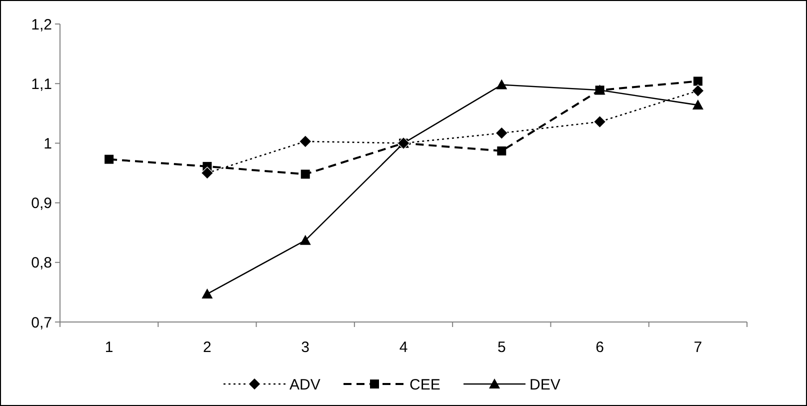 Image resolution: width=807 pixels, height=406 pixels. Describe the element at coordinates (41, 263) in the screenshot. I see `y-tick-label: 0,8` at that location.